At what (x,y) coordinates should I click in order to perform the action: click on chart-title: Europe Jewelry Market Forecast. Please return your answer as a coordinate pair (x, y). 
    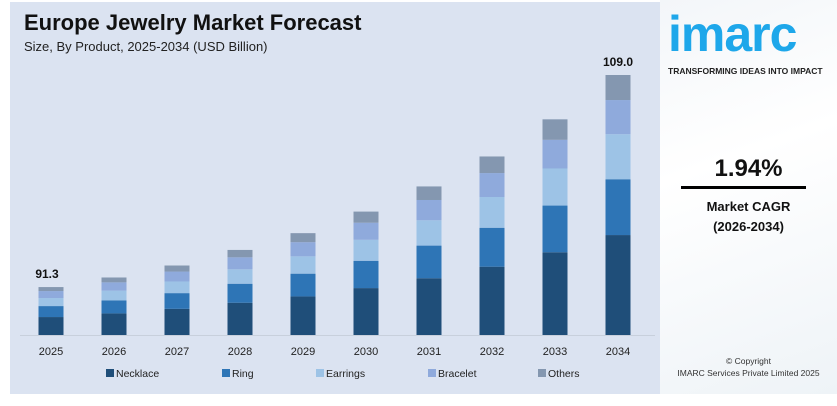
    Looking at the image, I should click on (193, 22).